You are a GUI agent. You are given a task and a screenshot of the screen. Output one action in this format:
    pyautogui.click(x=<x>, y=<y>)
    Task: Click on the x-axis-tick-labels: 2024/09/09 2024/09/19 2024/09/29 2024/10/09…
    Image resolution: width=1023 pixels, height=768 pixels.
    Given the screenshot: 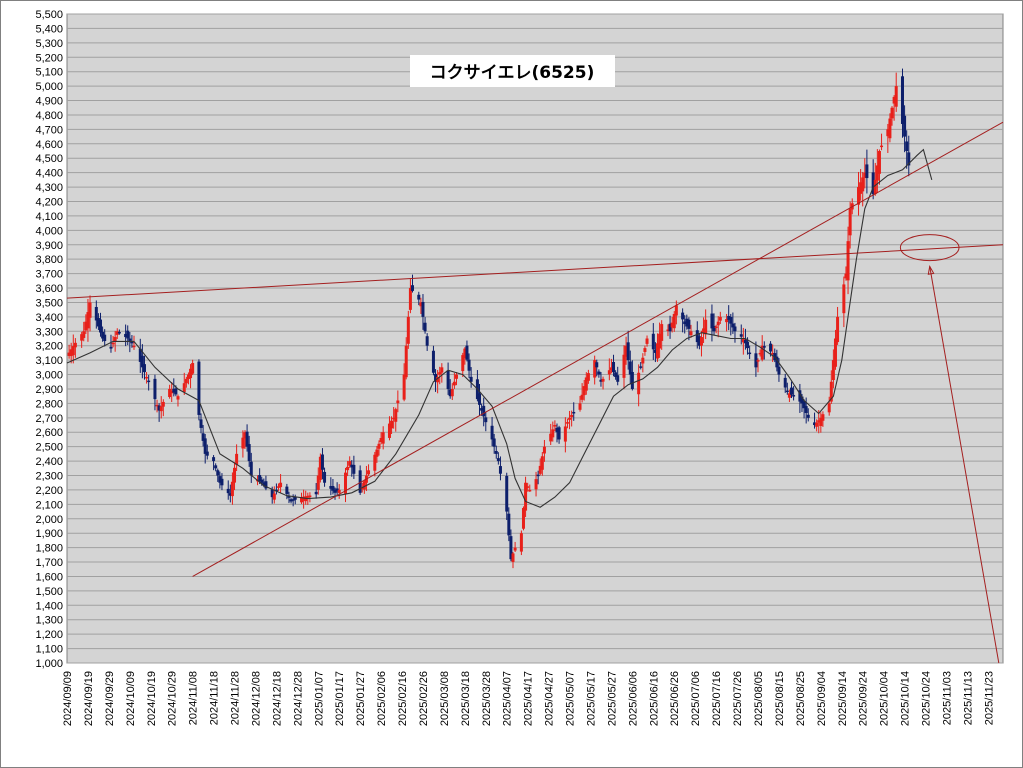 What is the action you would take?
    pyautogui.click(x=528, y=698)
    